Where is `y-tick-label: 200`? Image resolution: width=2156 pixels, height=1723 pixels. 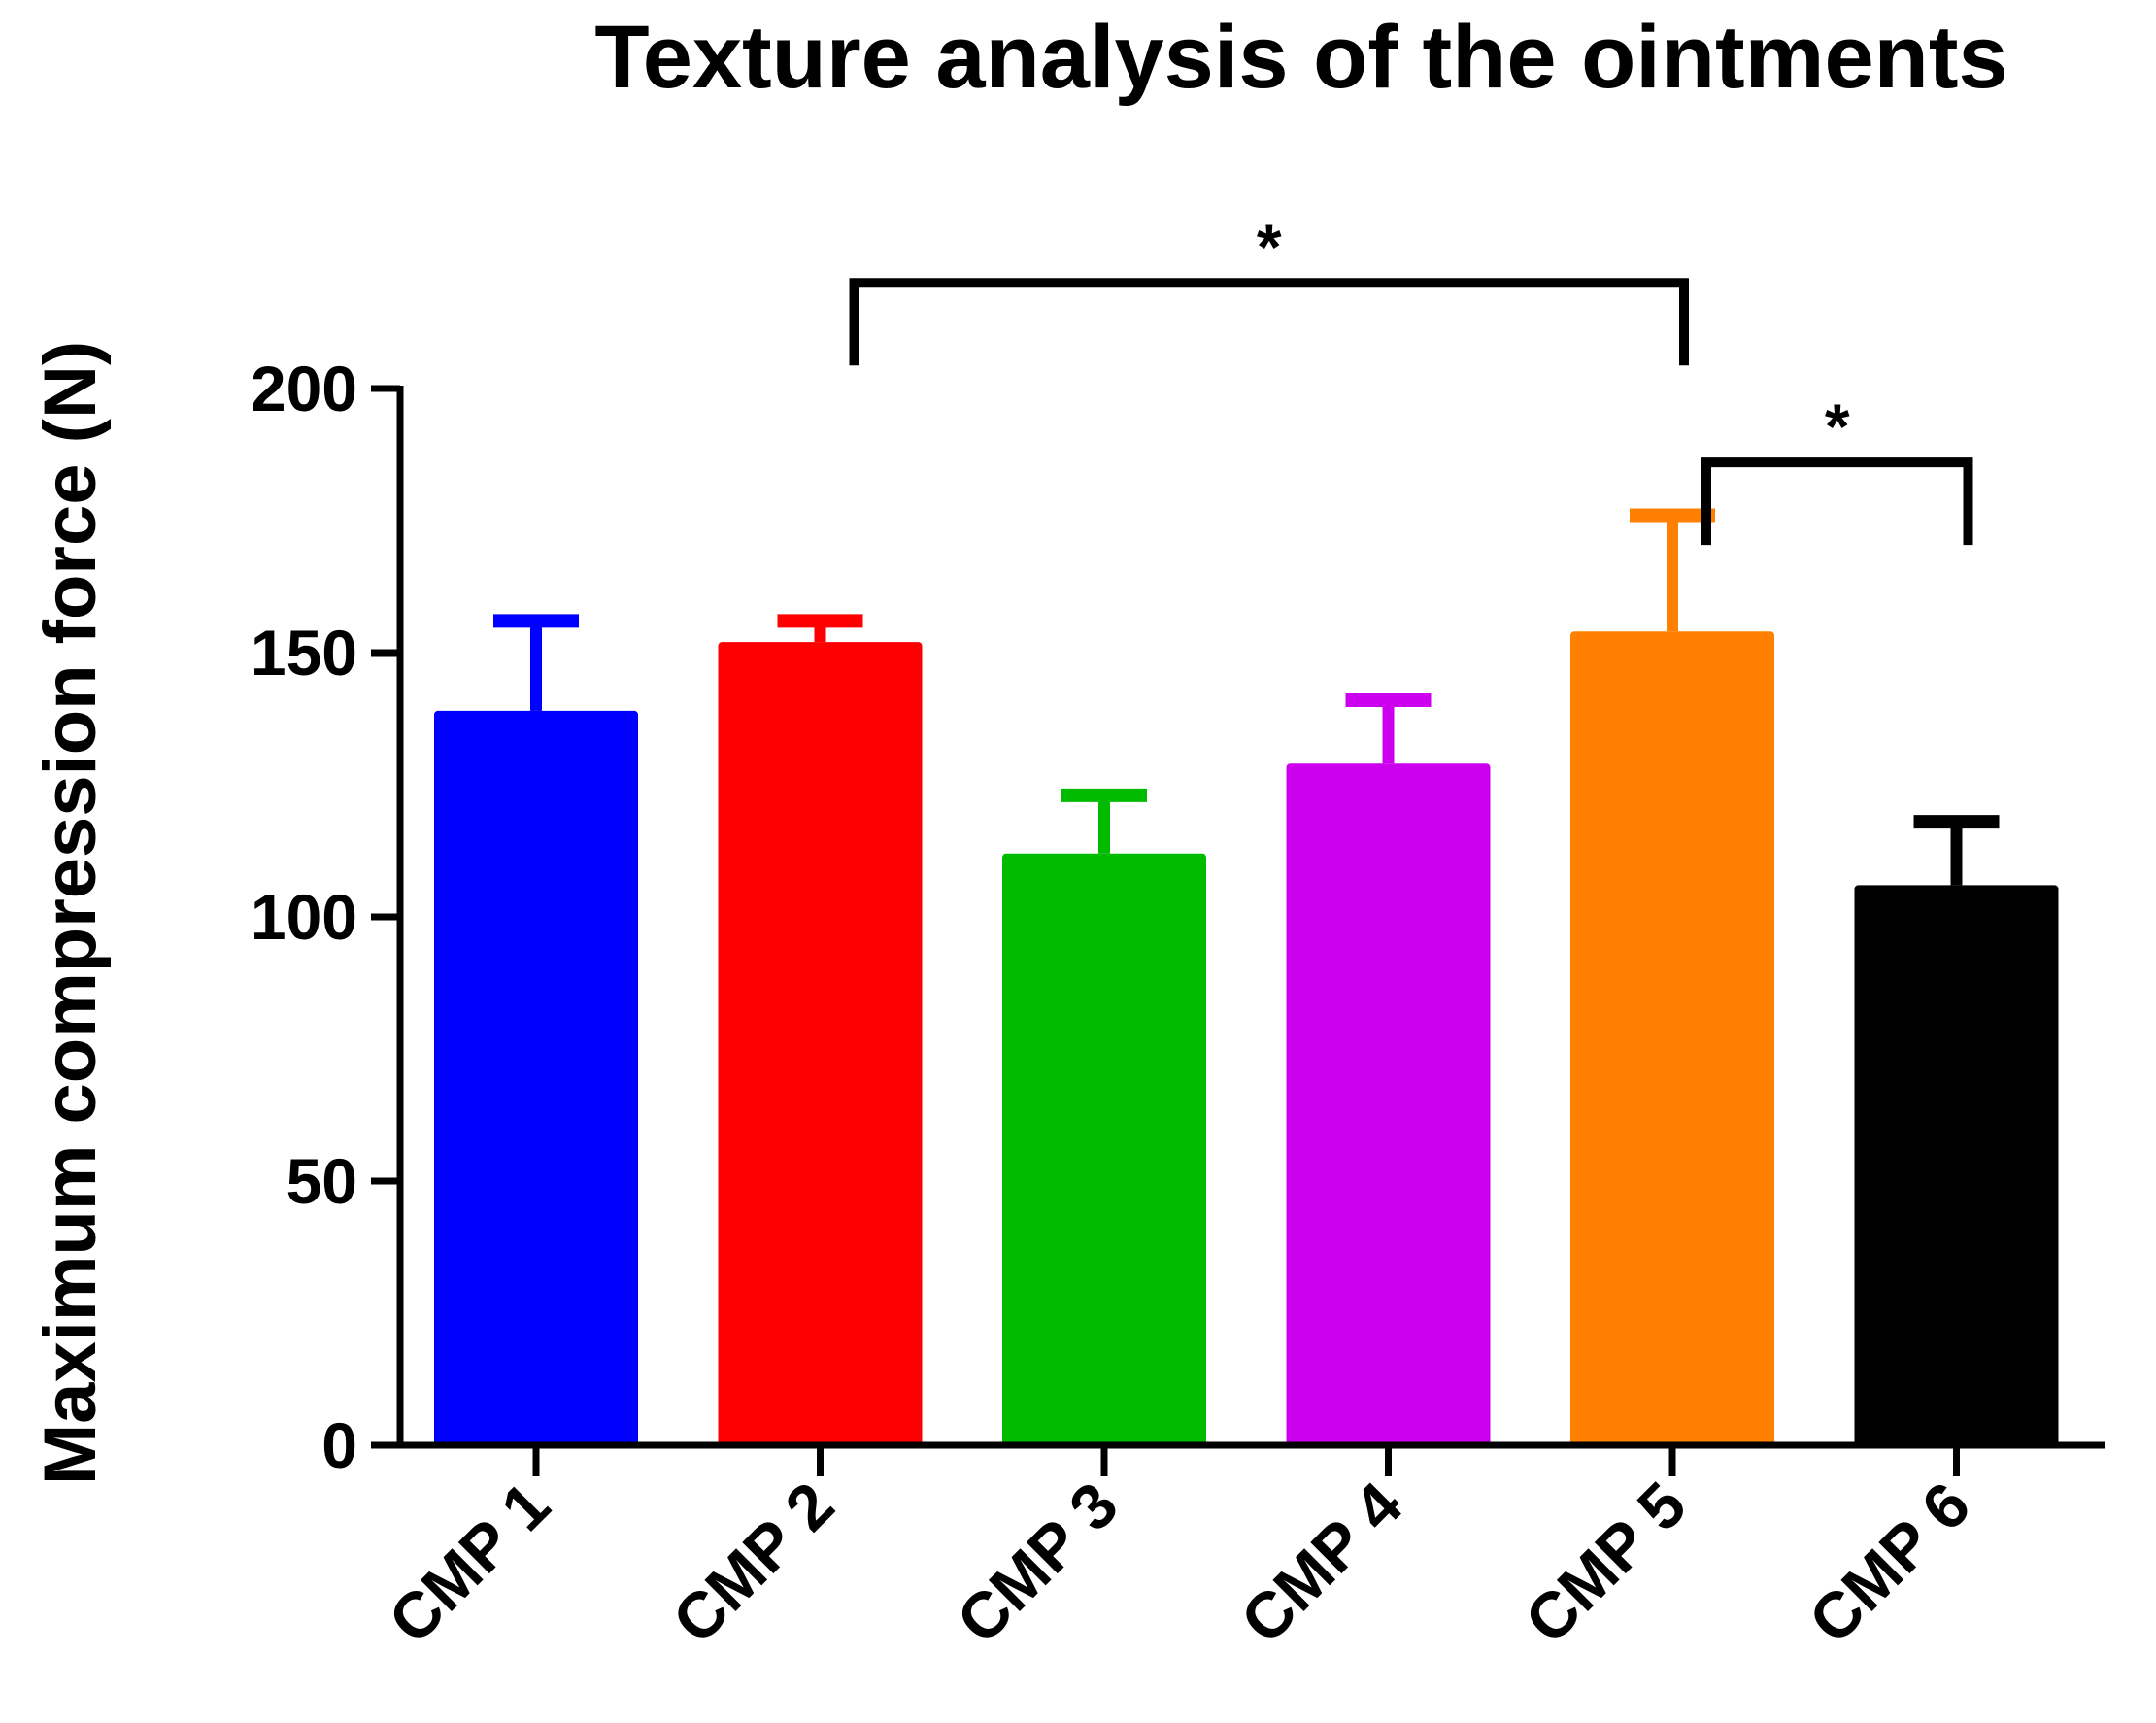
y-tick-label: 200 is located at coordinates (304, 388).